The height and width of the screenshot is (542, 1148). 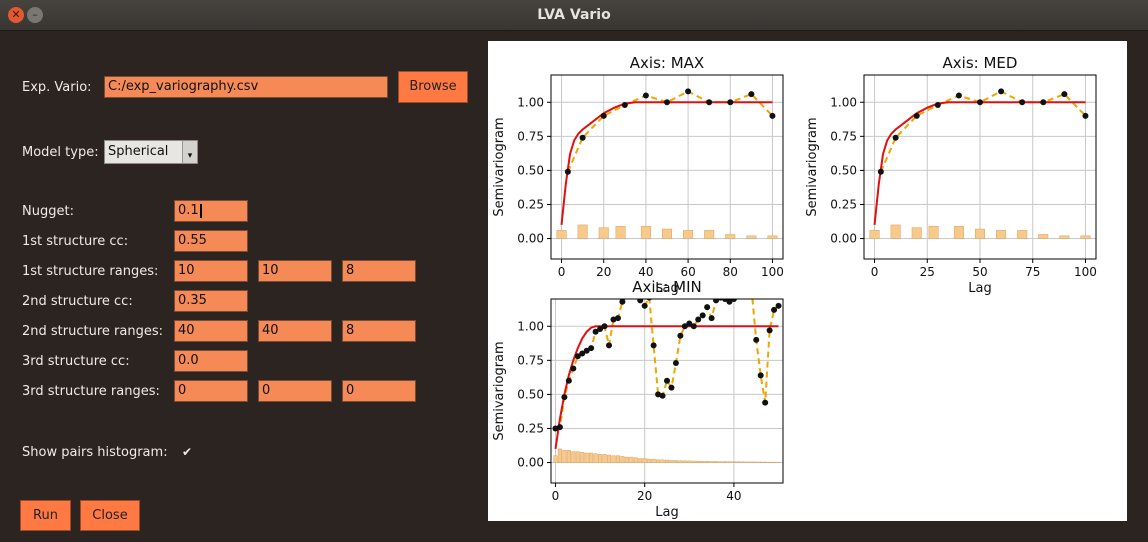 I want to click on run-button: Run, so click(x=45, y=515).